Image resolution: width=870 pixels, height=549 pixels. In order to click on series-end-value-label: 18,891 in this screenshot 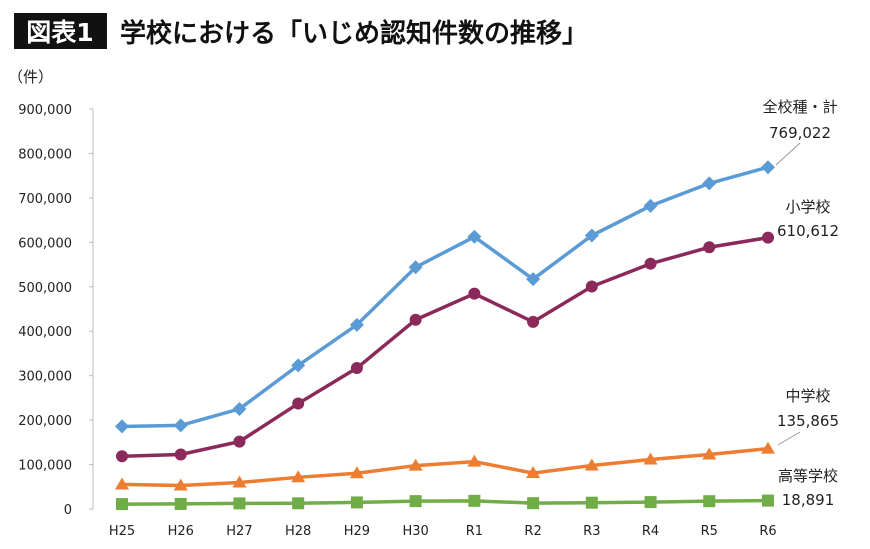, I will do `click(808, 500)`.